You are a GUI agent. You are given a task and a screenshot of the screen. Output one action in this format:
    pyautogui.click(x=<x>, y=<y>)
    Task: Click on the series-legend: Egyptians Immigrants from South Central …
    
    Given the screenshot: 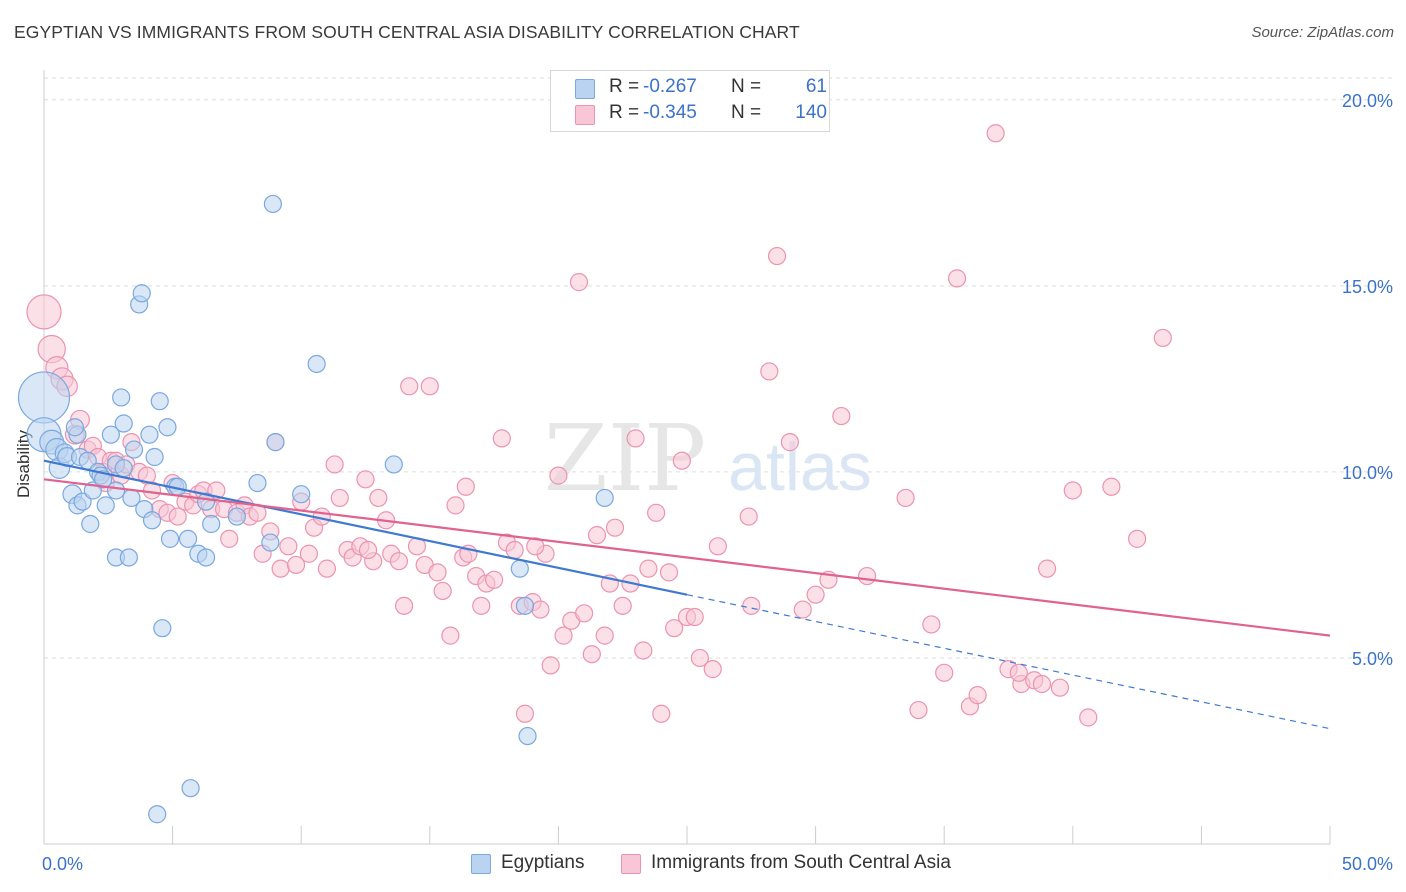 What is the action you would take?
    pyautogui.click(x=703, y=865)
    